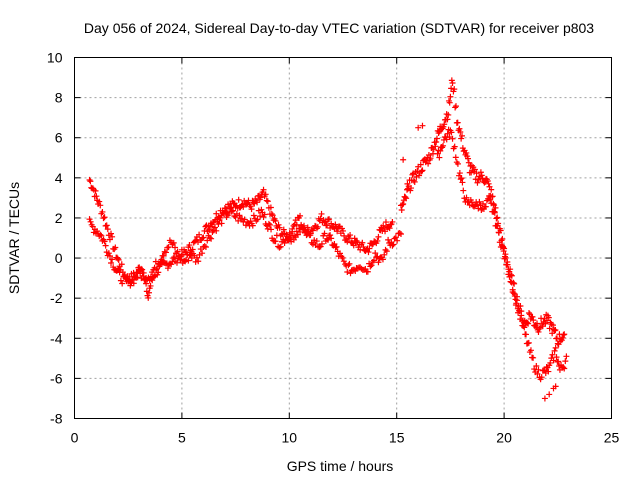  I want to click on x-tick-label: 20, so click(504, 438).